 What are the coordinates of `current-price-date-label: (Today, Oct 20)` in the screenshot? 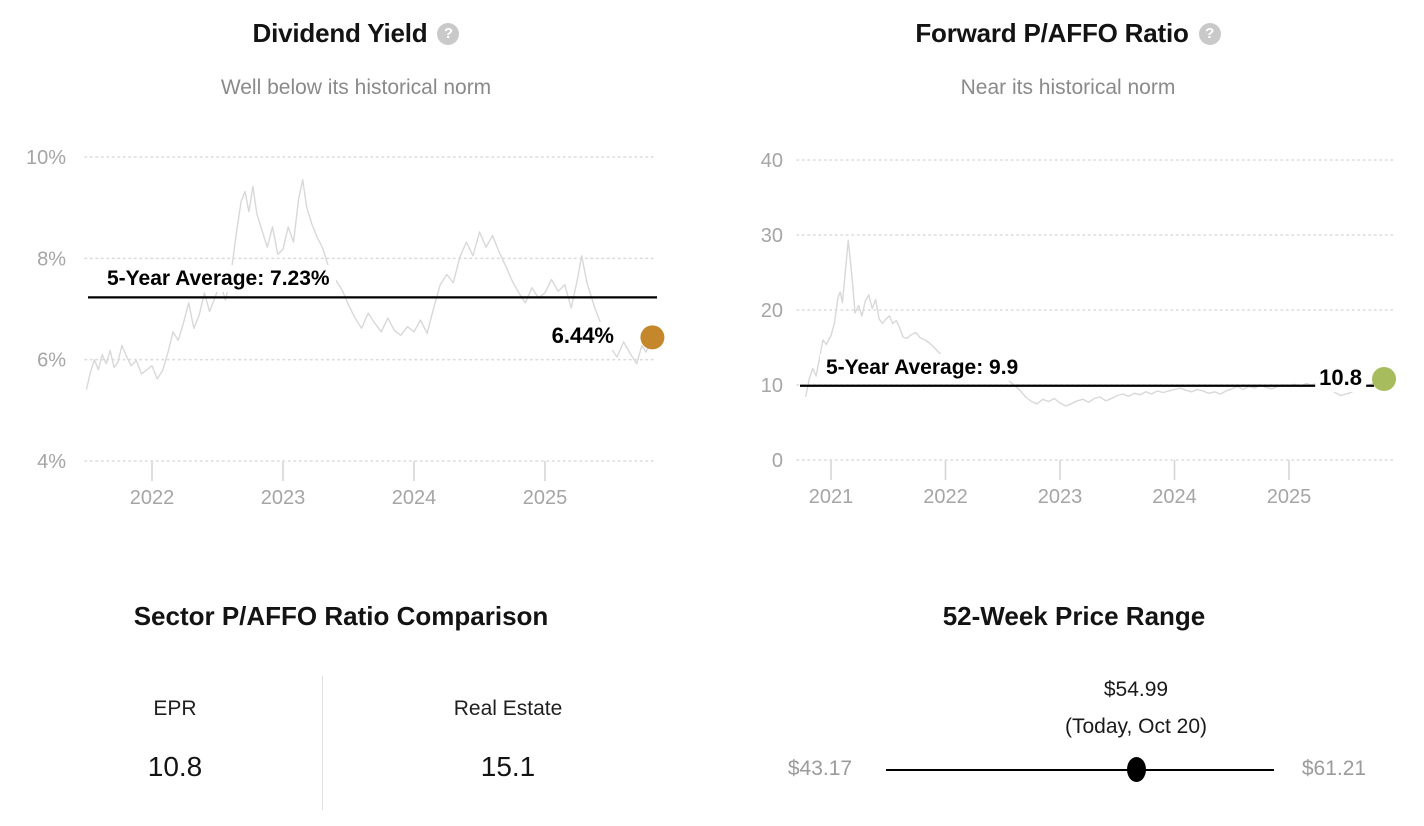 It's located at (1136, 726).